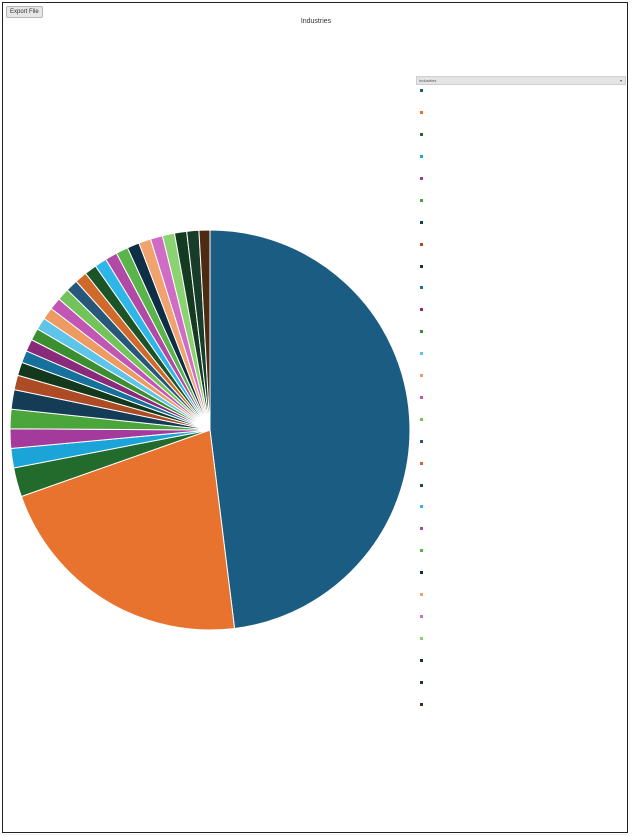 Image resolution: width=632 pixels, height=837 pixels. What do you see at coordinates (24, 12) in the screenshot?
I see `export-file-button: Export File` at bounding box center [24, 12].